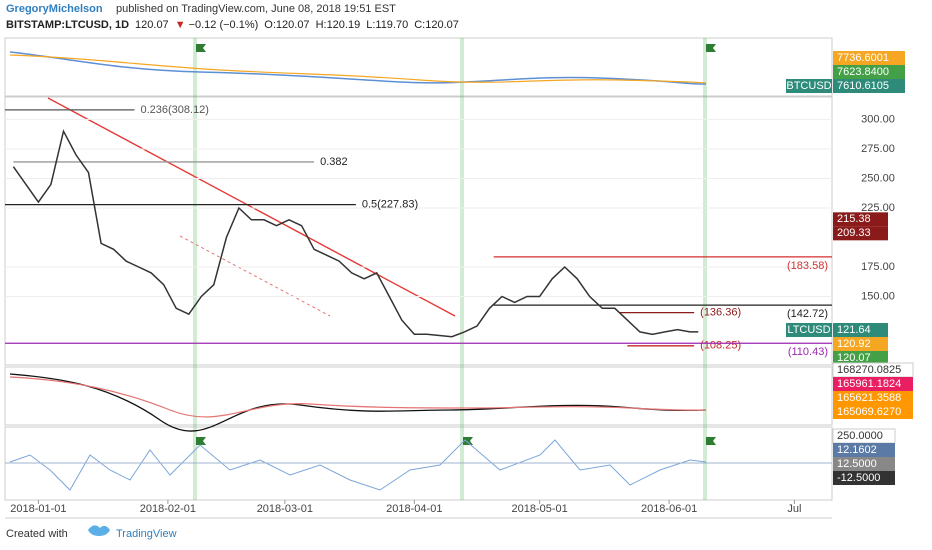 This screenshot has width=932, height=550. Describe the element at coordinates (854, 233) in the screenshot. I see `price-badge-label: 209.33` at that location.